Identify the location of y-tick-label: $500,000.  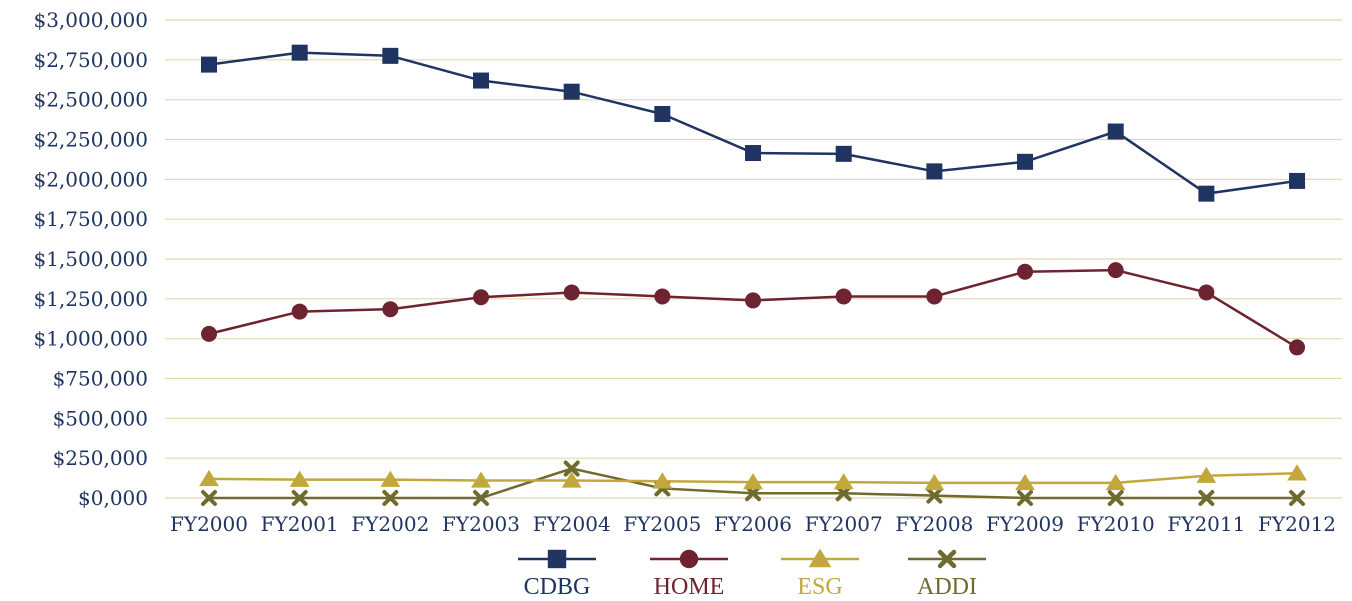
(100, 418).